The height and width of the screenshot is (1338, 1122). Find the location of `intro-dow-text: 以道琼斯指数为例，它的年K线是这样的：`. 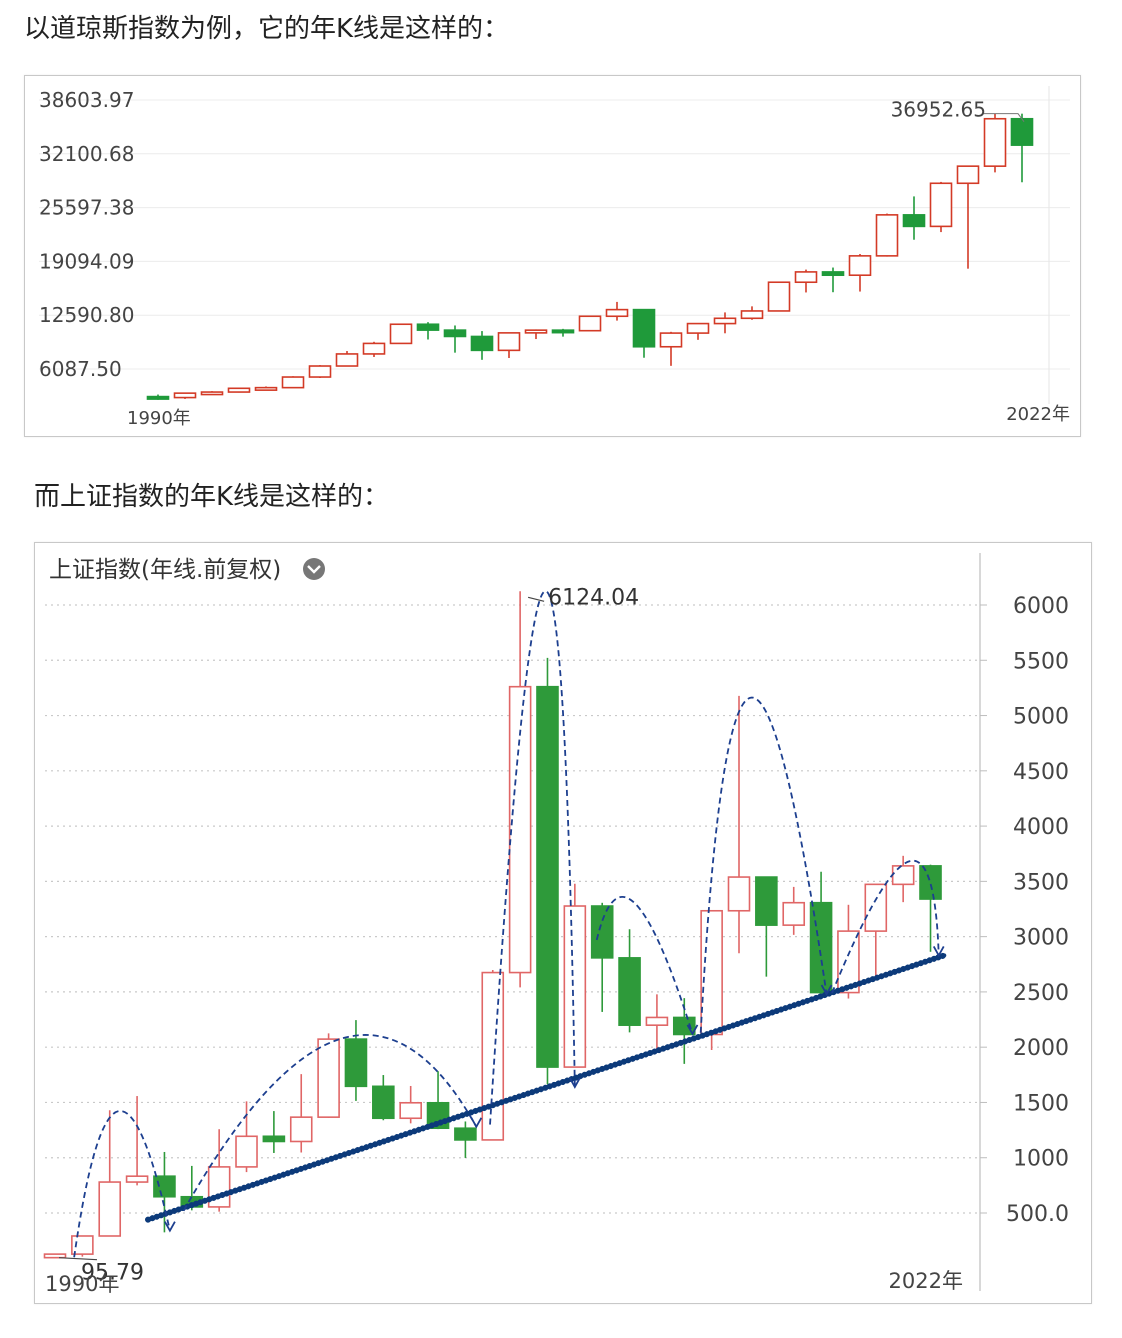

intro-dow-text: 以道琼斯指数为例，它的年K线是这样的： is located at coordinates (267, 29).